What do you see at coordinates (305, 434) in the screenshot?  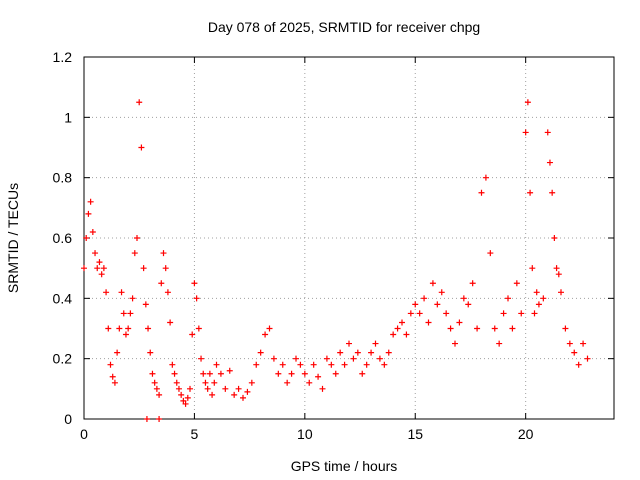 I see `x-tick-label: 10` at bounding box center [305, 434].